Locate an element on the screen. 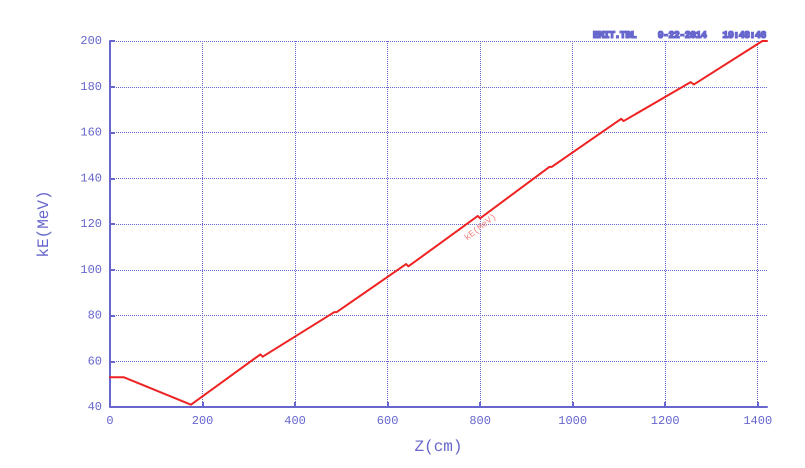  x-tick-label: 1400 is located at coordinates (757, 421).